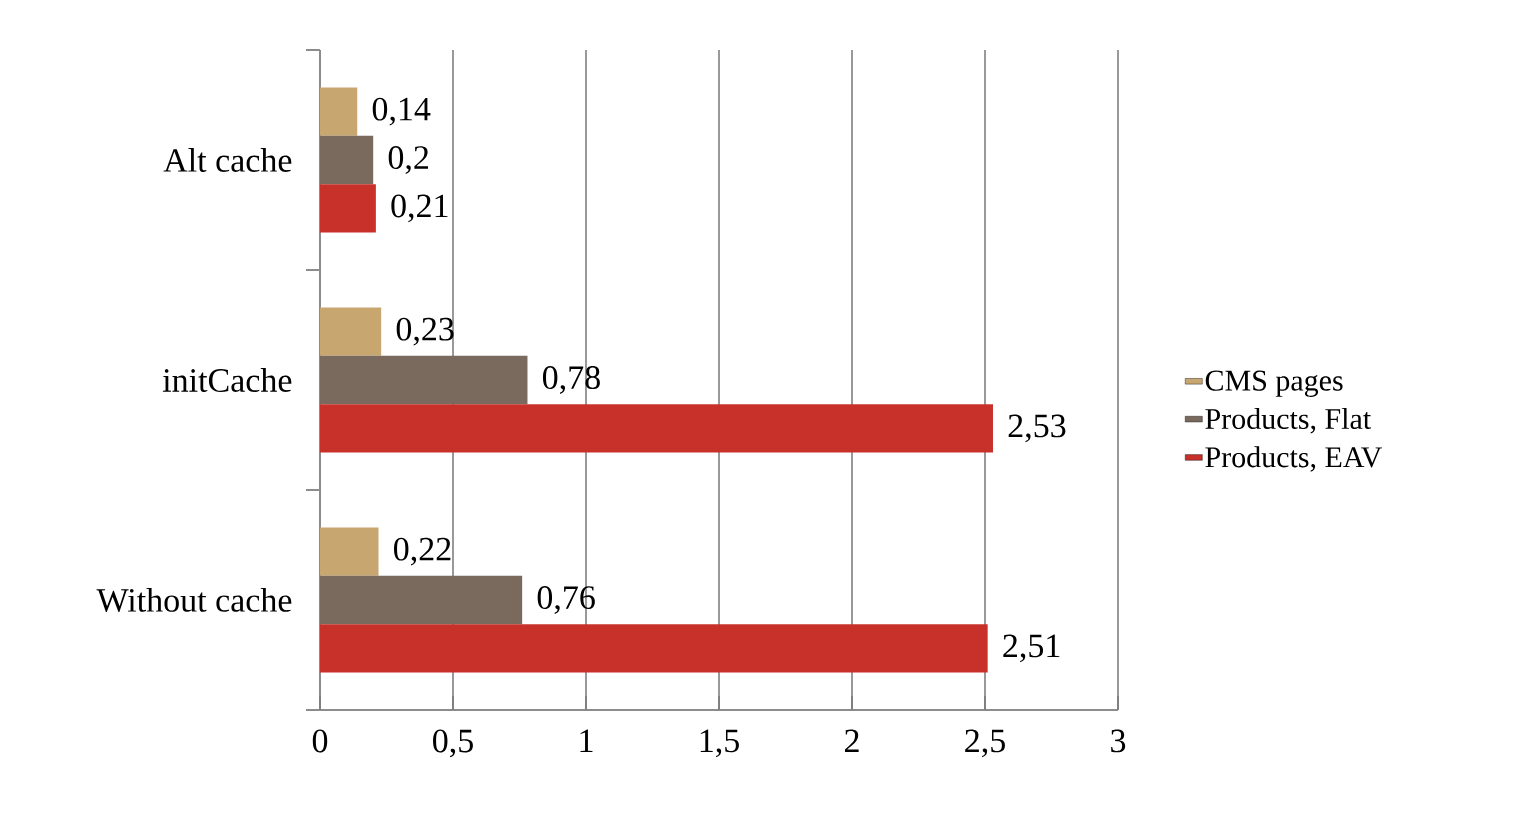  I want to click on legend-label: Products, Flat, so click(1288, 420).